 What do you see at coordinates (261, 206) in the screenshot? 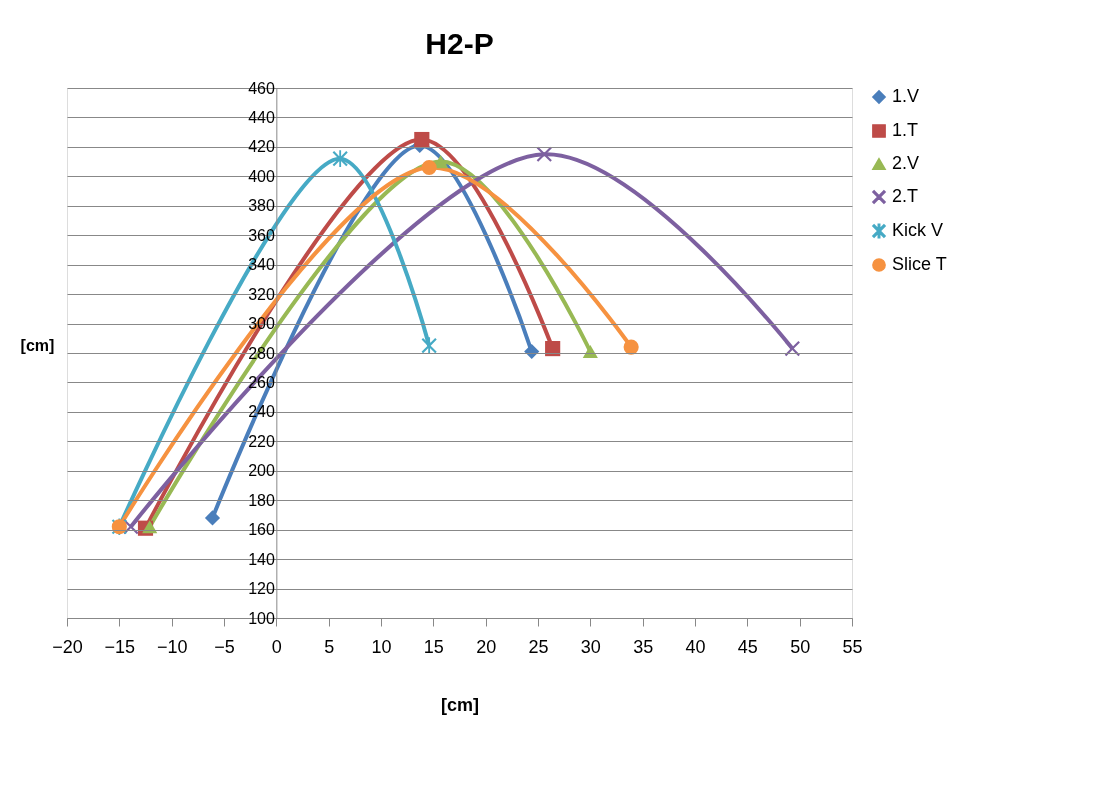
I see `y-tick-label: 380` at bounding box center [261, 206].